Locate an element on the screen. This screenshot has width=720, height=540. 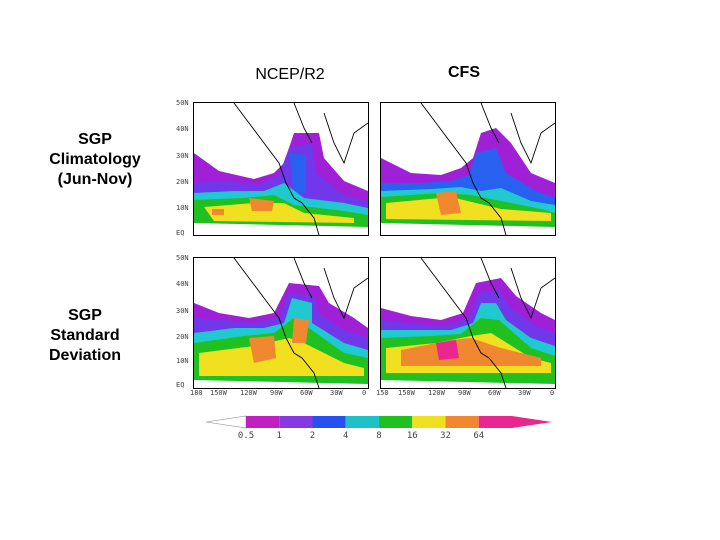
row-label-std-dev: SGP Standard Deviation is located at coordinates (85, 336).